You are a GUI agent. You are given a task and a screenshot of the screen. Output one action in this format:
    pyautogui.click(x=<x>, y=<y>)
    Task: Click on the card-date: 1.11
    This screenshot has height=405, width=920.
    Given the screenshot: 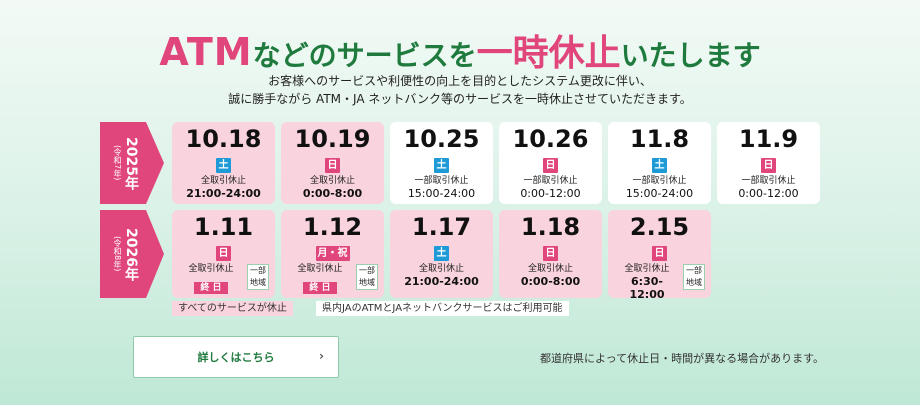 What is the action you would take?
    pyautogui.click(x=223, y=227)
    